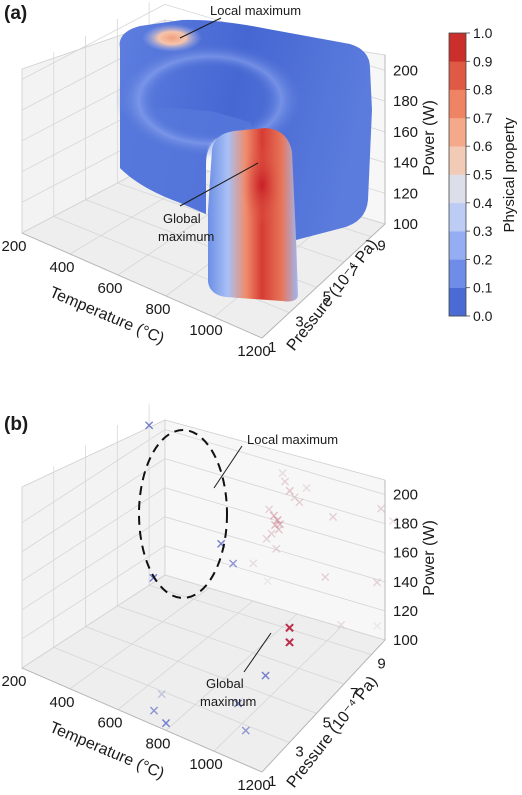 This screenshot has height=795, width=522. Describe the element at coordinates (483, 203) in the screenshot. I see `colorbar-tick-label: 0.4` at that location.